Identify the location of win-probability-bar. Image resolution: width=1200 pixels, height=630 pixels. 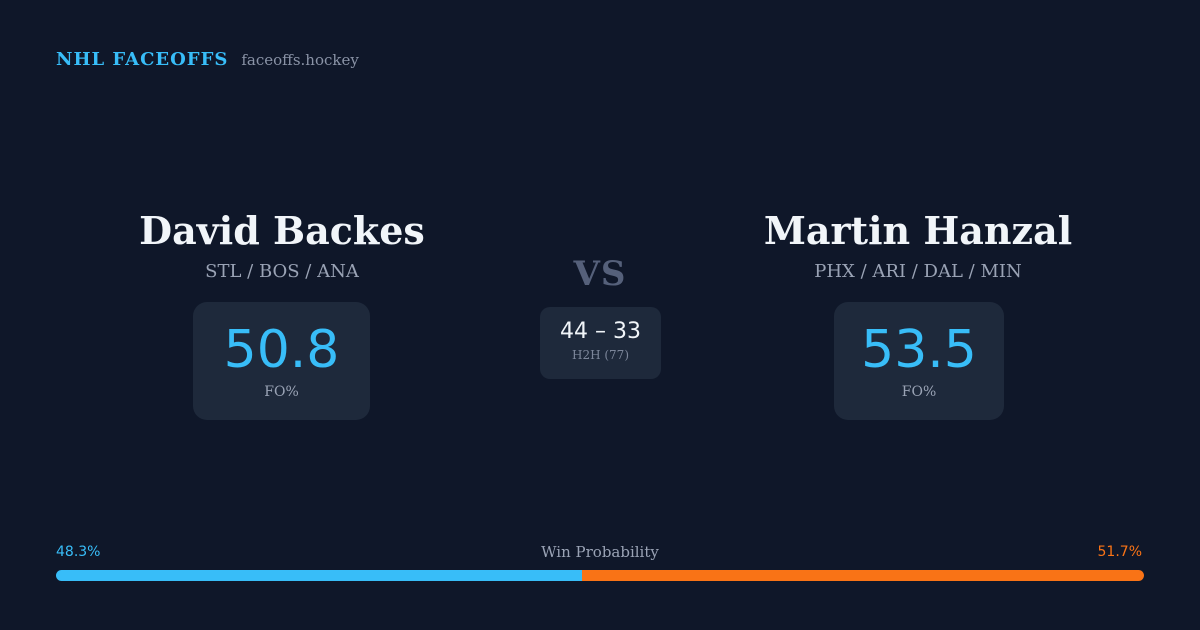
(600, 575).